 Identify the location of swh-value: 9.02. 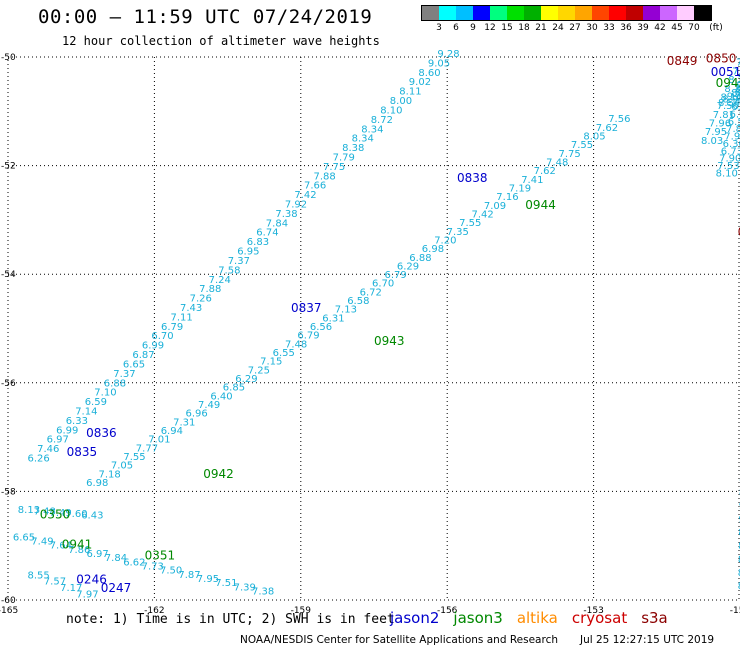
(420, 82).